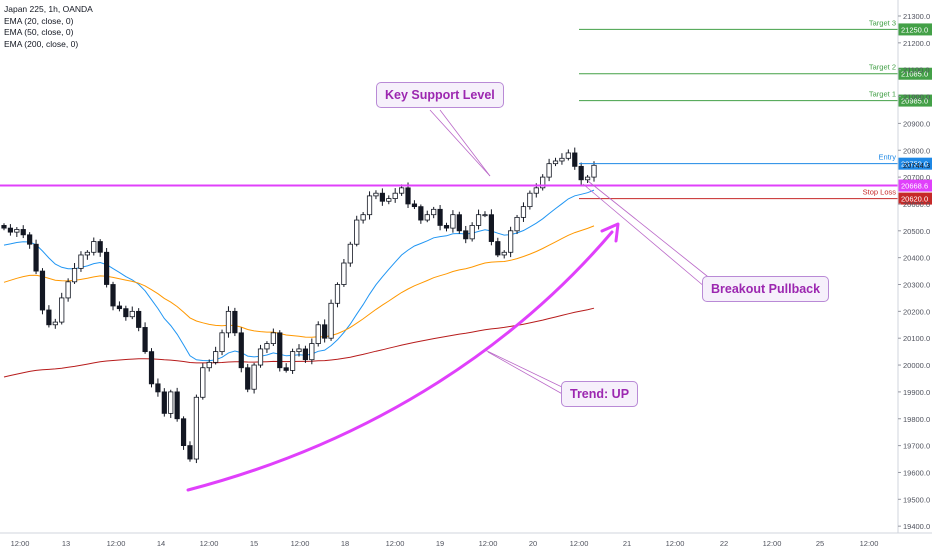  What do you see at coordinates (916, 97) in the screenshot?
I see `y-tick-label: 21000.0` at bounding box center [916, 97].